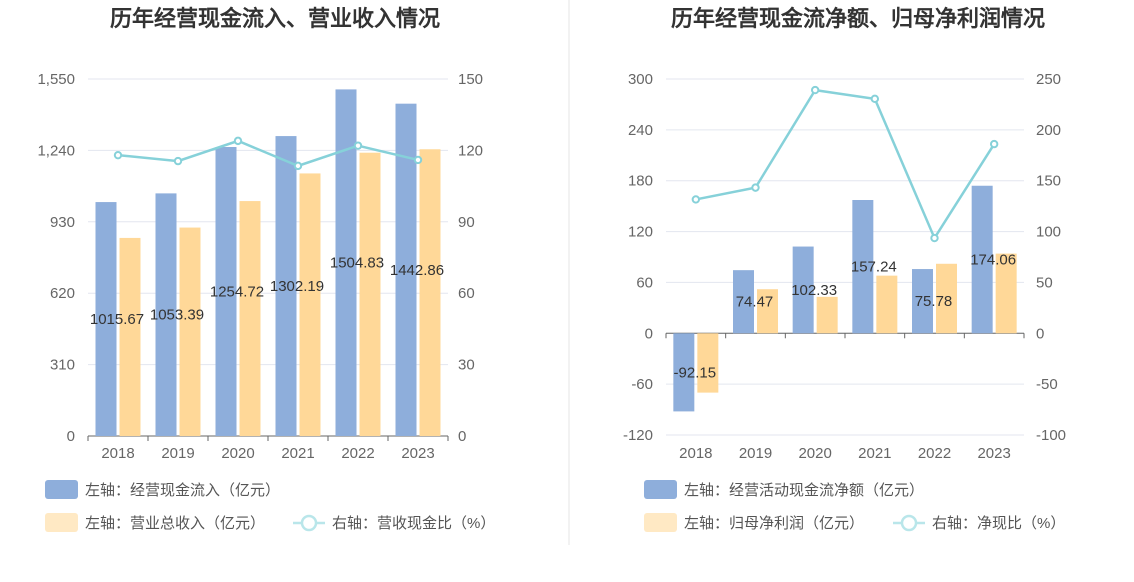  What do you see at coordinates (993, 260) in the screenshot?
I see `data-label: 174.06` at bounding box center [993, 260].